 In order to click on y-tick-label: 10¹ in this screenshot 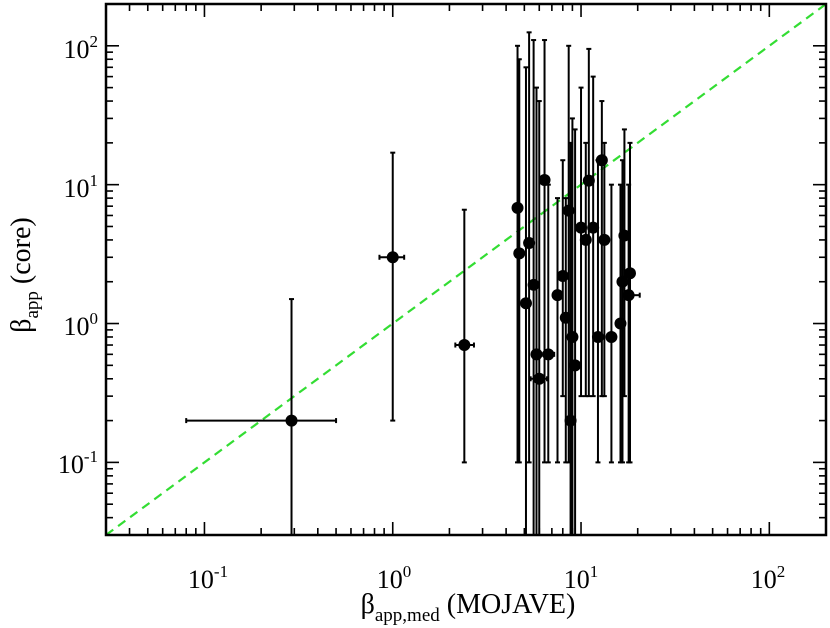, I will do `click(81, 187)`.